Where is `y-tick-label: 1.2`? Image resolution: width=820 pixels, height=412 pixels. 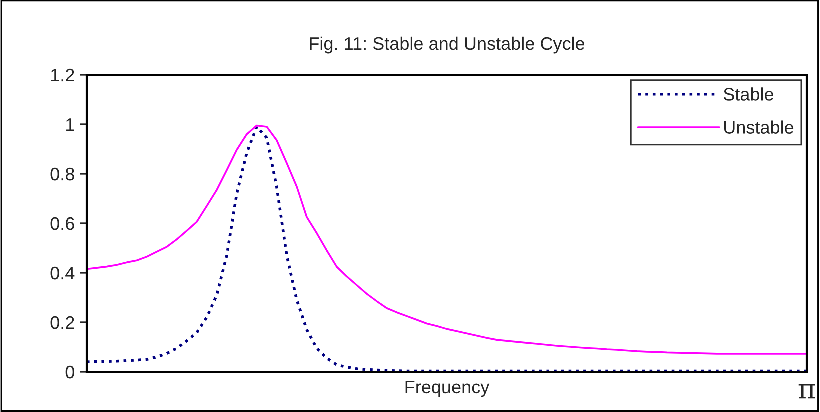
y-tick-label: 1.2 is located at coordinates (62, 75).